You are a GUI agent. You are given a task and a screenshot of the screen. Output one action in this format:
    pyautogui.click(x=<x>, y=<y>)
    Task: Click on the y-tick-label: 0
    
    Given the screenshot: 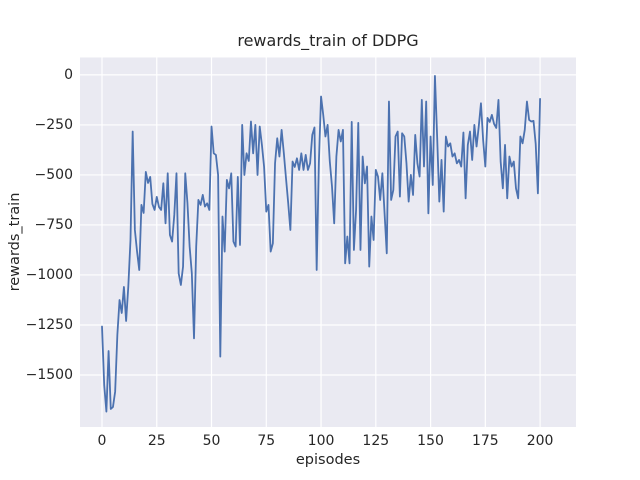 What is the action you would take?
    pyautogui.click(x=68, y=74)
    